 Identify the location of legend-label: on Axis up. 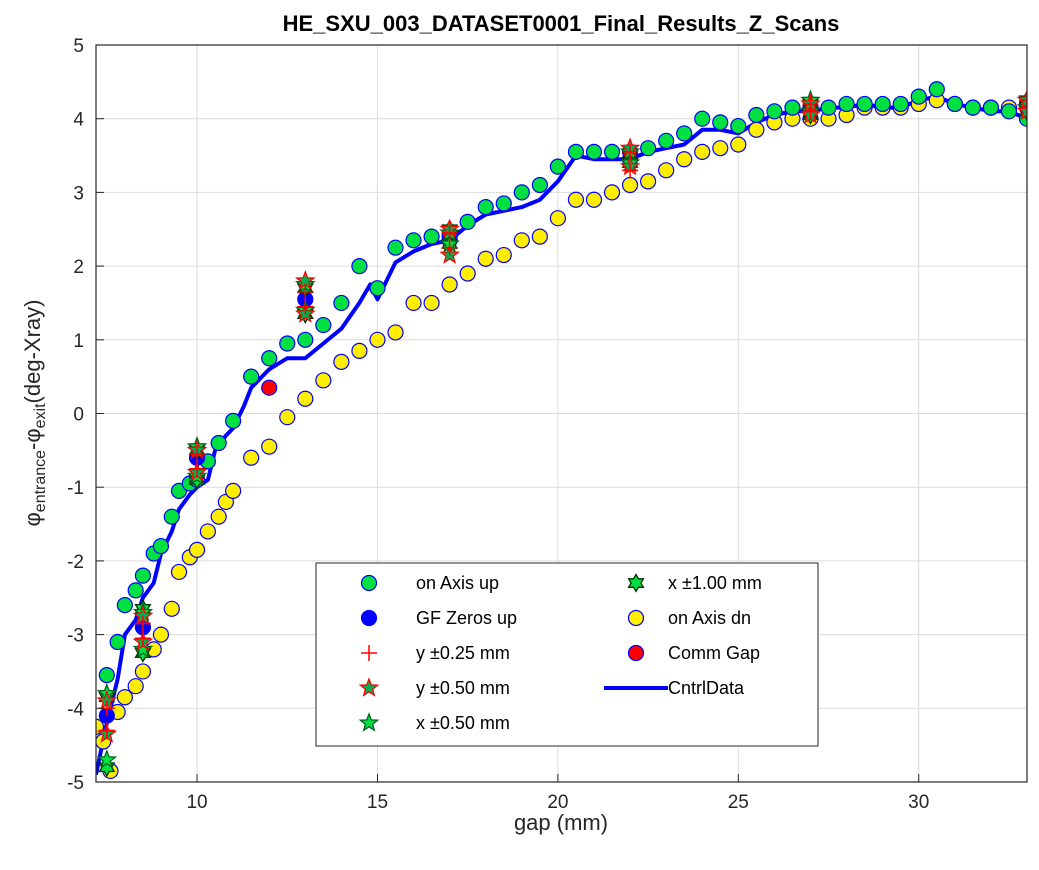
(457, 583).